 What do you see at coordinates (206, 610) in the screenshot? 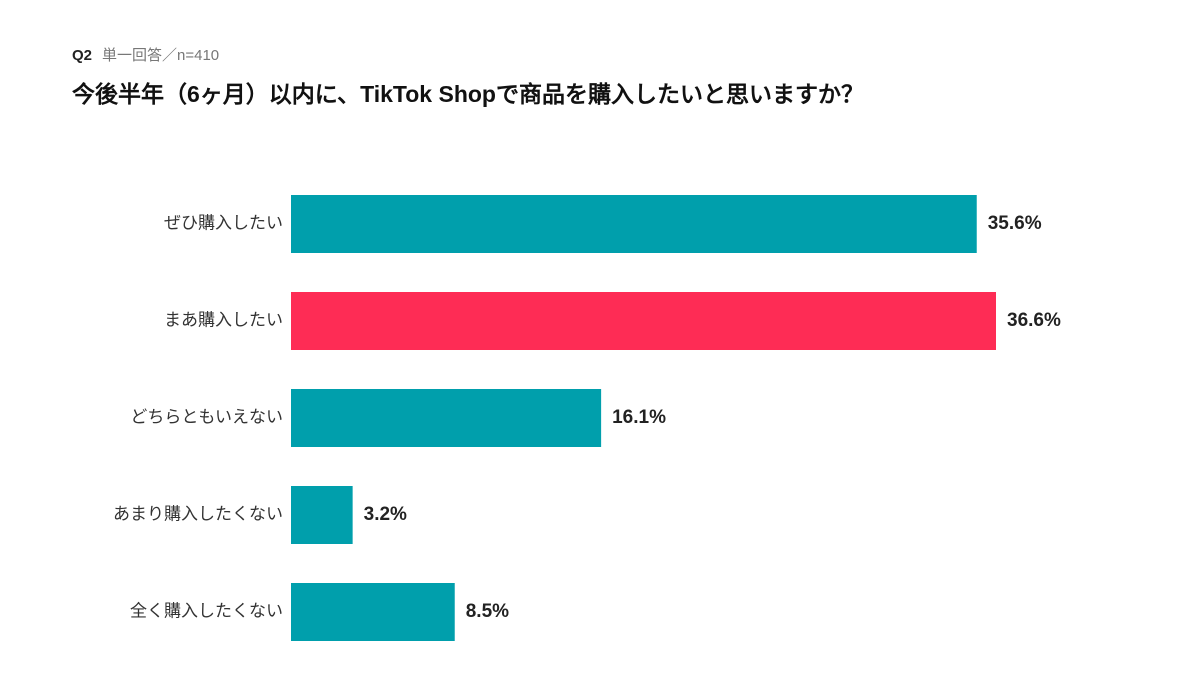
I see `category-label: 全く購入したくない` at bounding box center [206, 610].